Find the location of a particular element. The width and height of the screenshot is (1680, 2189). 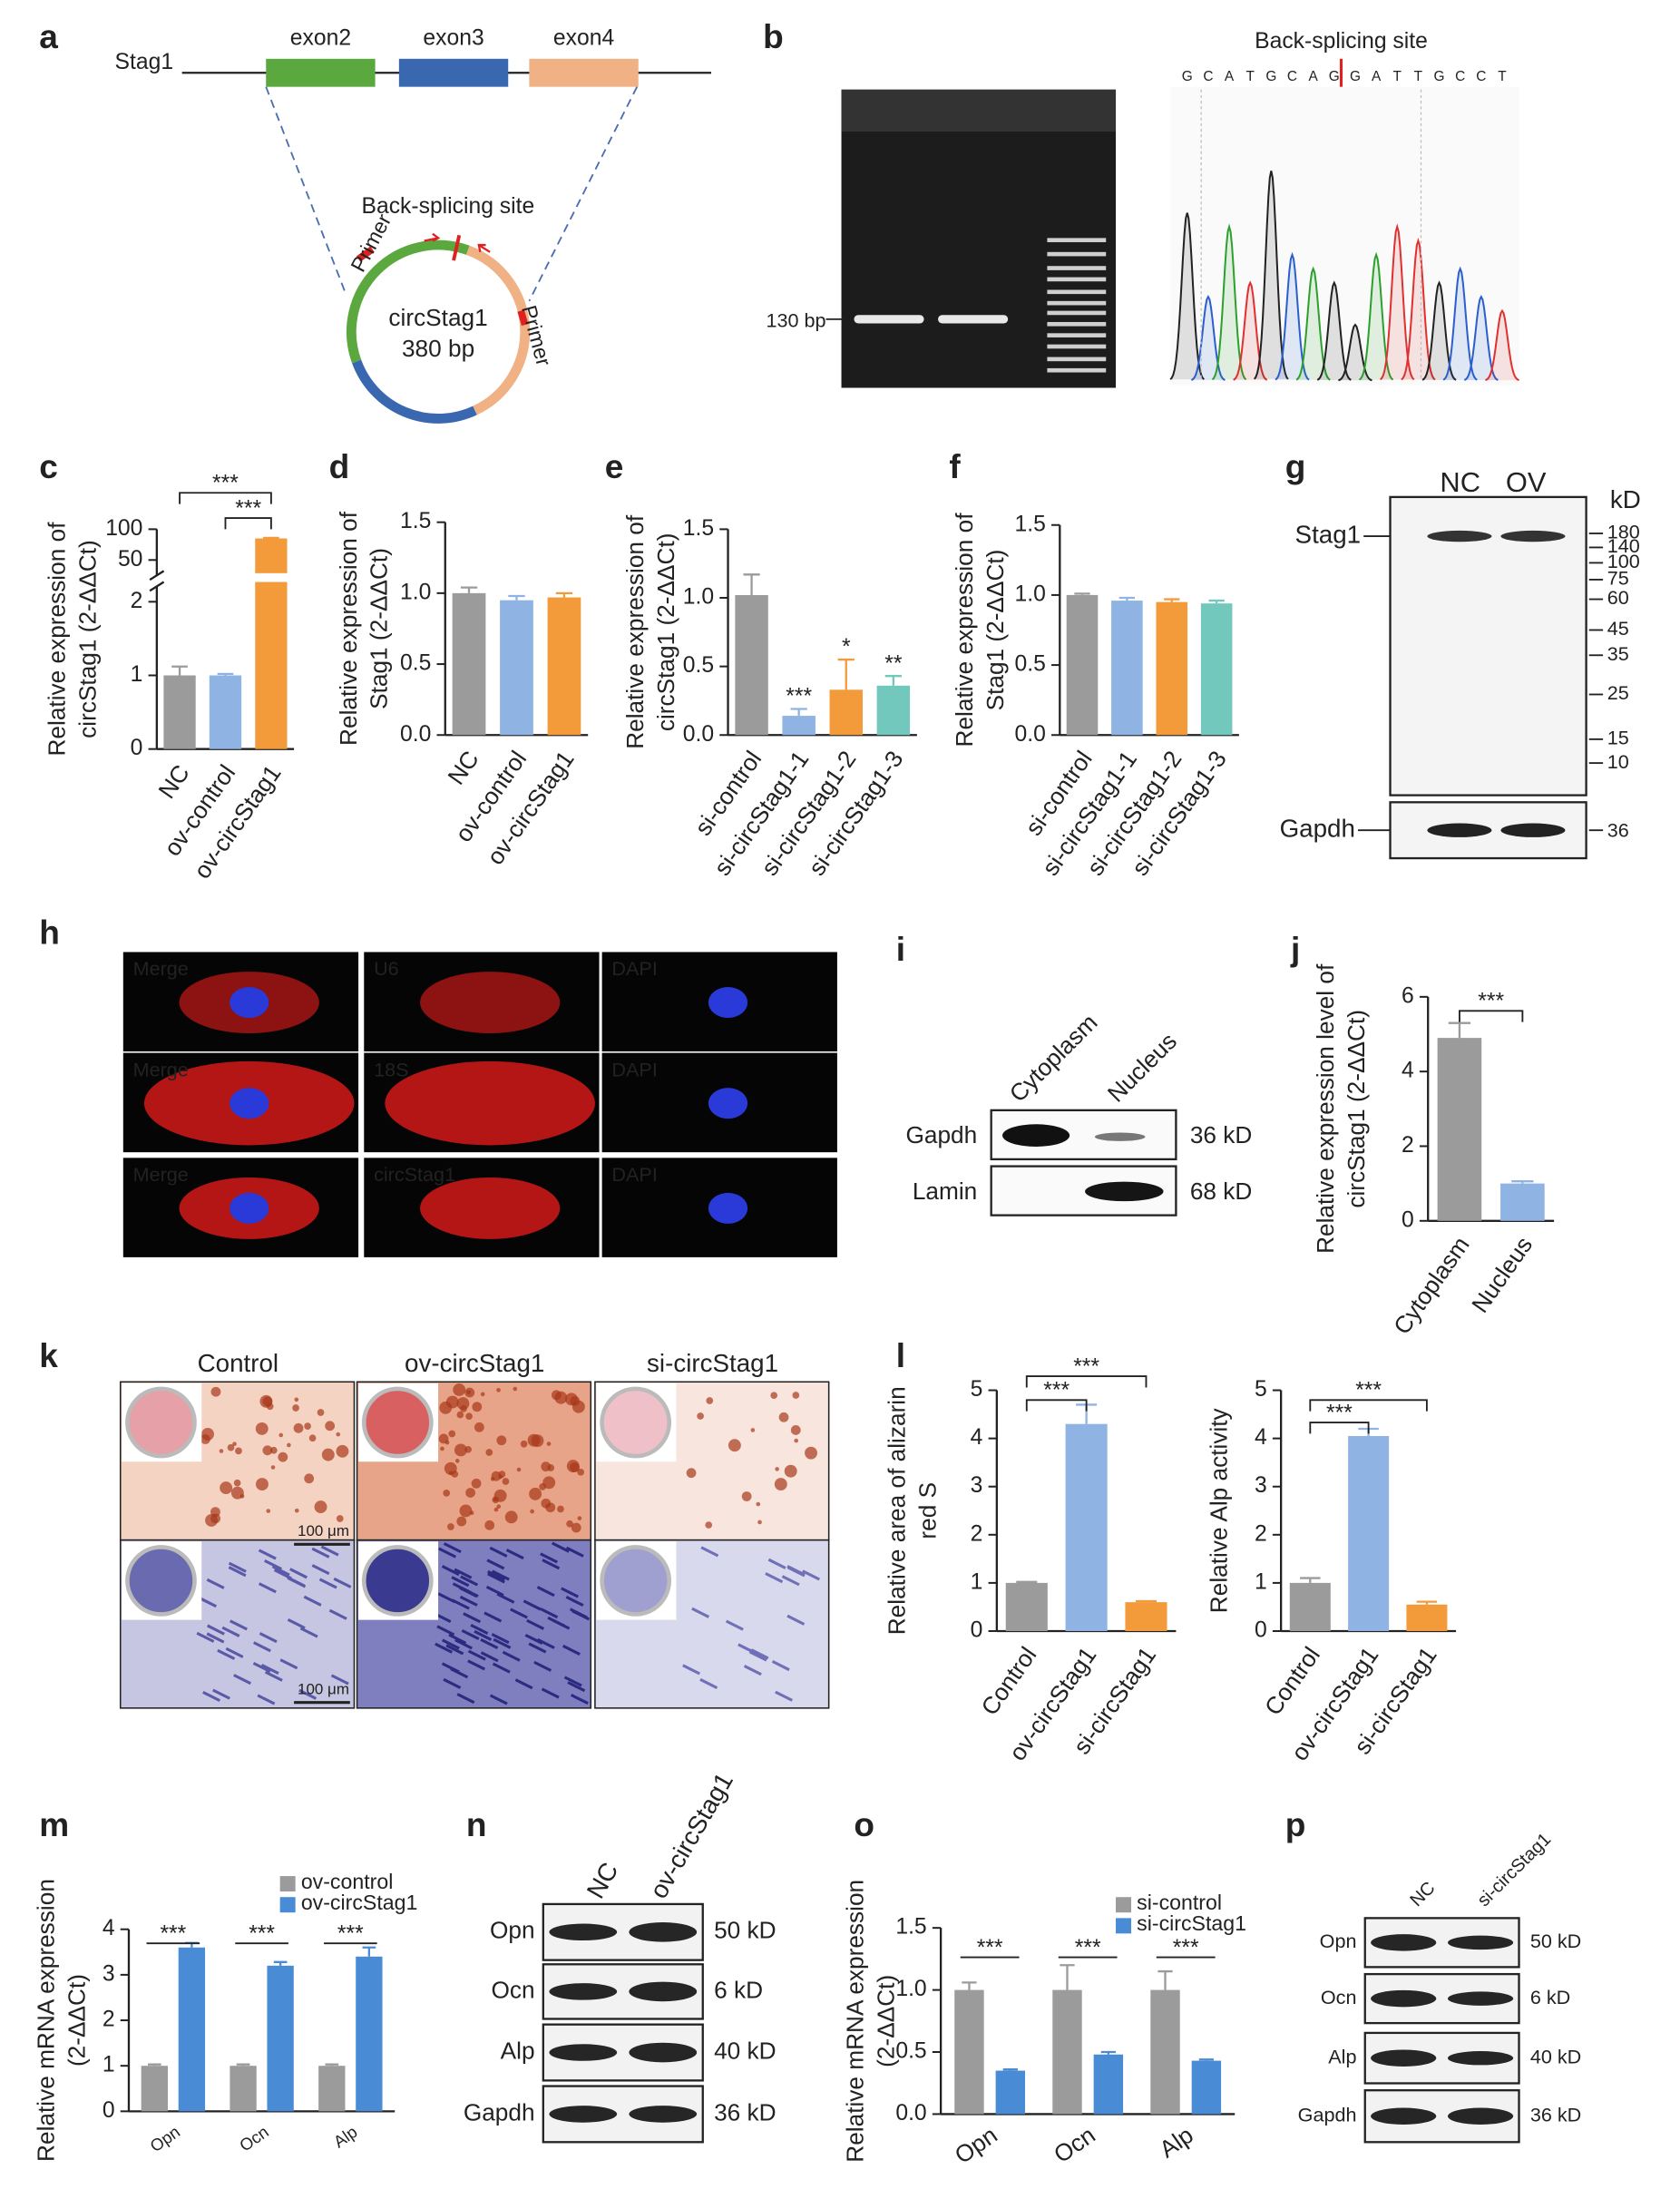

base-label: T is located at coordinates (1502, 76).